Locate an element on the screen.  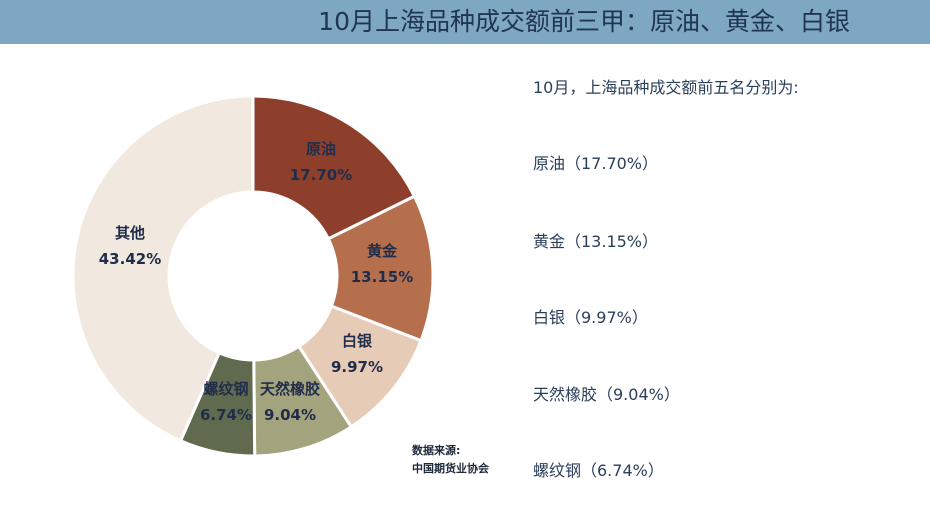
slice-value-natural-rubber: 9.04% is located at coordinates (290, 415).